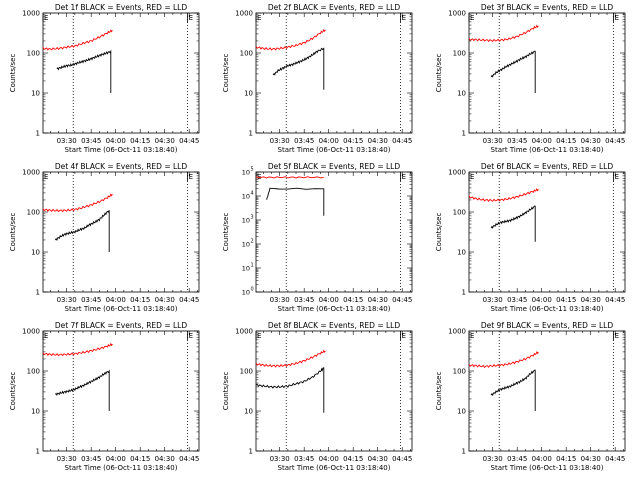 This screenshot has width=640, height=480. What do you see at coordinates (252, 218) in the screenshot?
I see `y-tick-exponent: 3` at bounding box center [252, 218].